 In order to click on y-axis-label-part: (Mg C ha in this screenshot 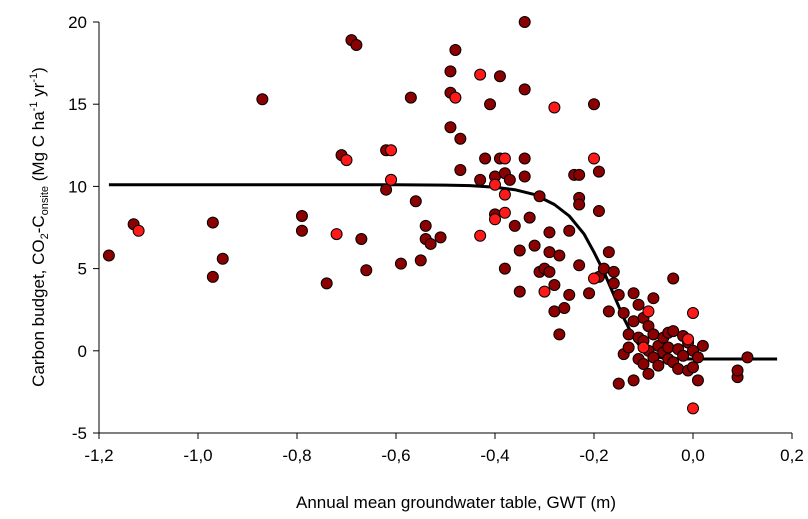, I will do `click(38, 148)`.